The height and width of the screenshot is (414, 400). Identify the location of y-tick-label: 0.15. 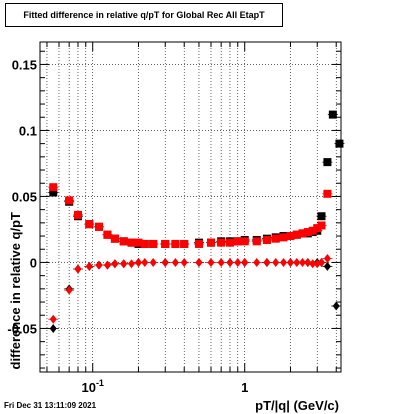
(24, 64).